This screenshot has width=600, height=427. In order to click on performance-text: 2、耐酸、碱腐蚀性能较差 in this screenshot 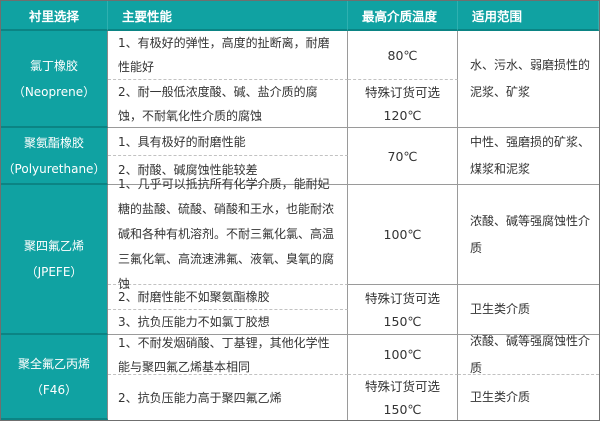, I will do `click(188, 170)`.